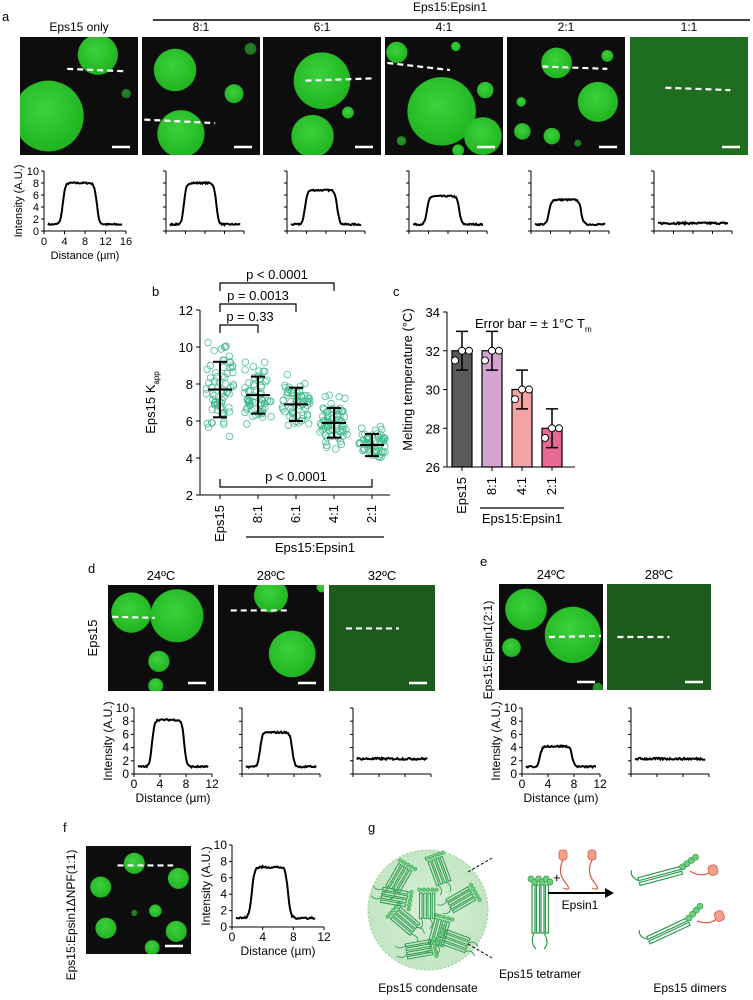  What do you see at coordinates (407, 379) in the screenshot?
I see `y-axis-label: Melting temperature (°C)` at bounding box center [407, 379].